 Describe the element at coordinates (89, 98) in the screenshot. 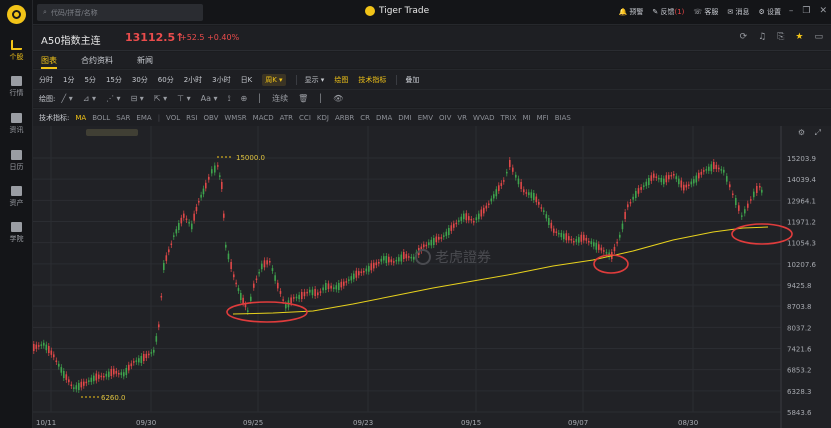

I see `channel-tool-icon: ⊿ ▾` at that location.